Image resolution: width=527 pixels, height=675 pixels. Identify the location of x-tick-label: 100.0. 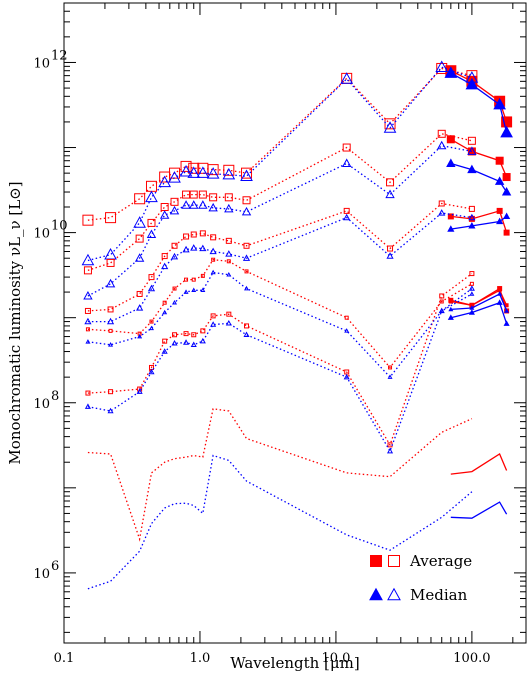
(471, 658).